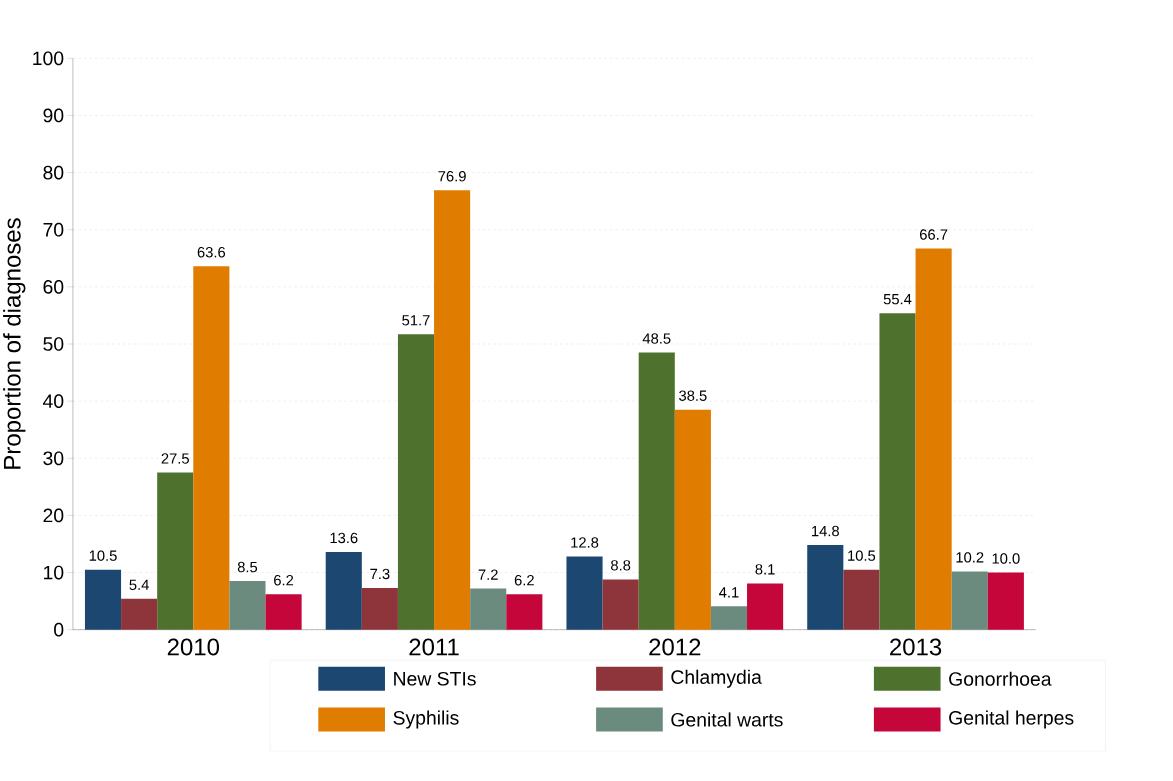  I want to click on data-label: 55.4, so click(897, 299).